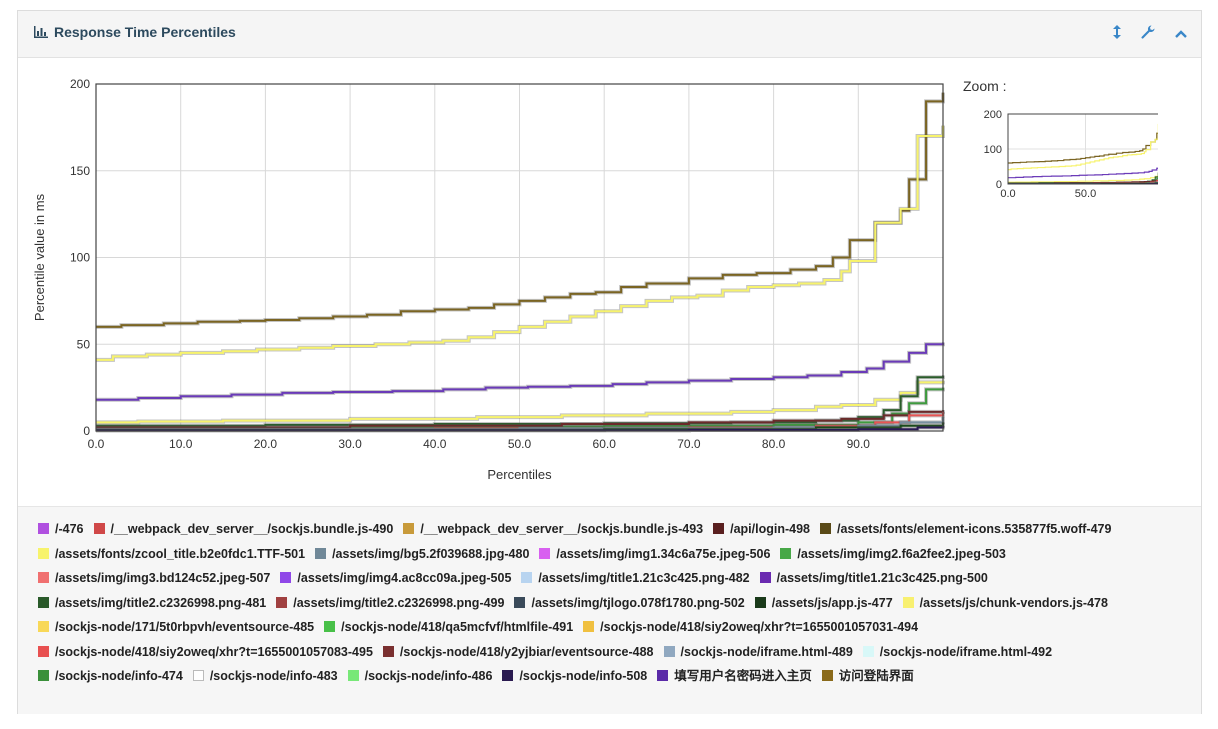  What do you see at coordinates (1148, 33) in the screenshot?
I see `wrench-icon` at bounding box center [1148, 33].